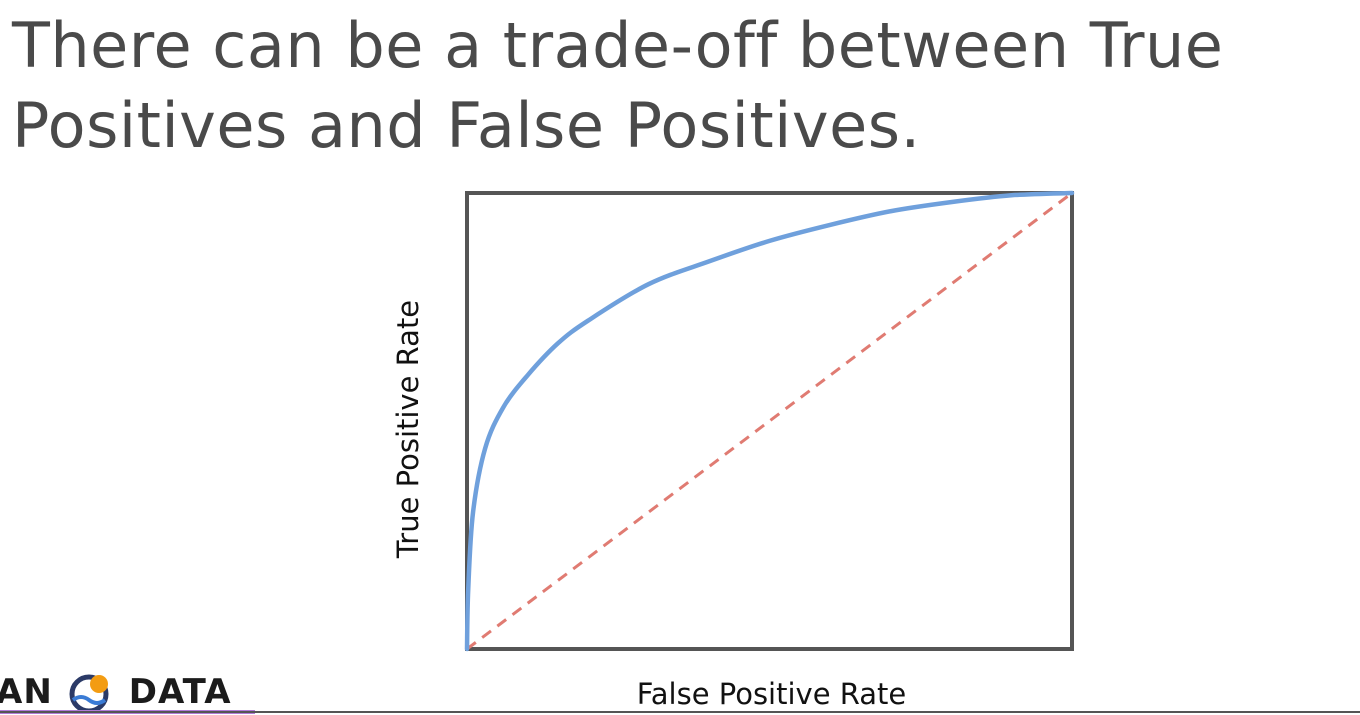 Image resolution: width=1360 pixels, height=715 pixels. What do you see at coordinates (680, 712) in the screenshot?
I see `bottom-rule` at bounding box center [680, 712].